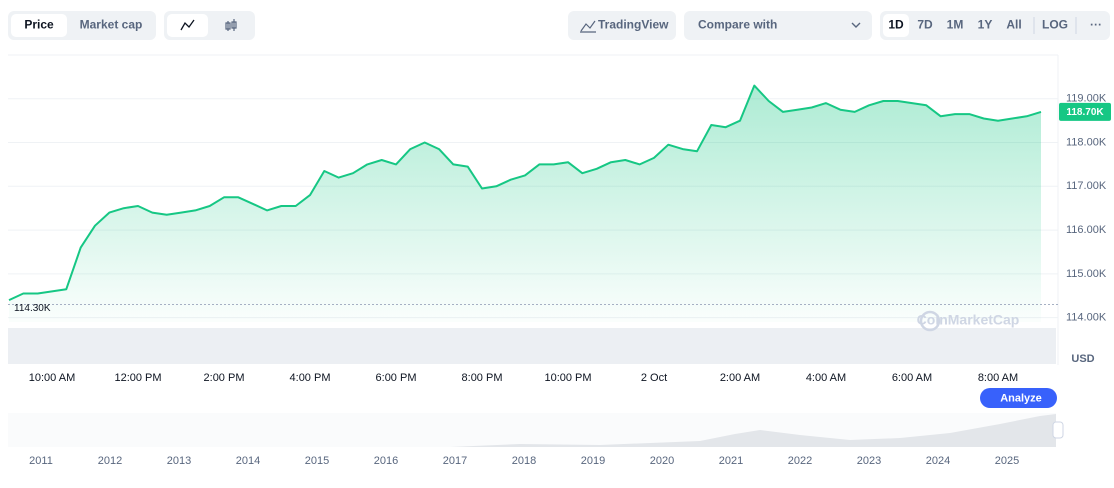 The height and width of the screenshot is (488, 1114). Describe the element at coordinates (1055, 25) in the screenshot. I see `range: LOG` at that location.